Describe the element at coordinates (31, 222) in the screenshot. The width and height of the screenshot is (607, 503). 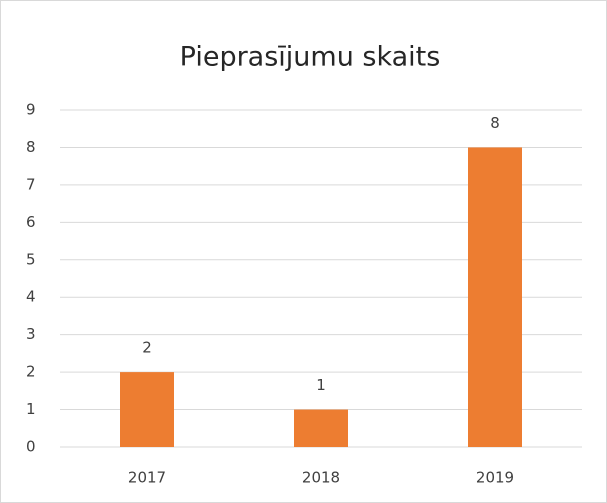
I see `y-tick-label: 6` at that location.